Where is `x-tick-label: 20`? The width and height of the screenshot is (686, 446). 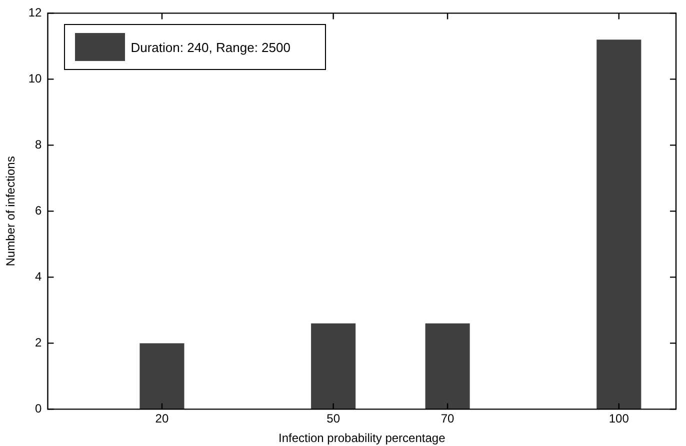
x-tick-label: 20 is located at coordinates (162, 419).